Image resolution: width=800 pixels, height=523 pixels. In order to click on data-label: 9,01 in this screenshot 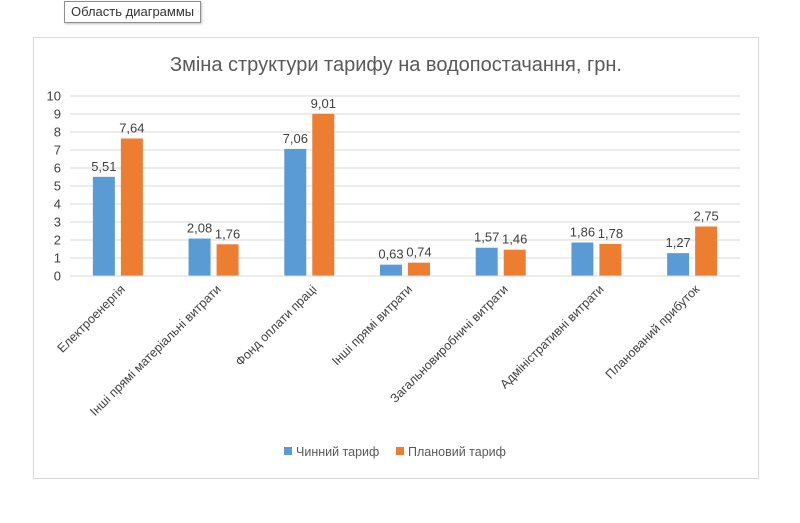, I will do `click(323, 103)`.